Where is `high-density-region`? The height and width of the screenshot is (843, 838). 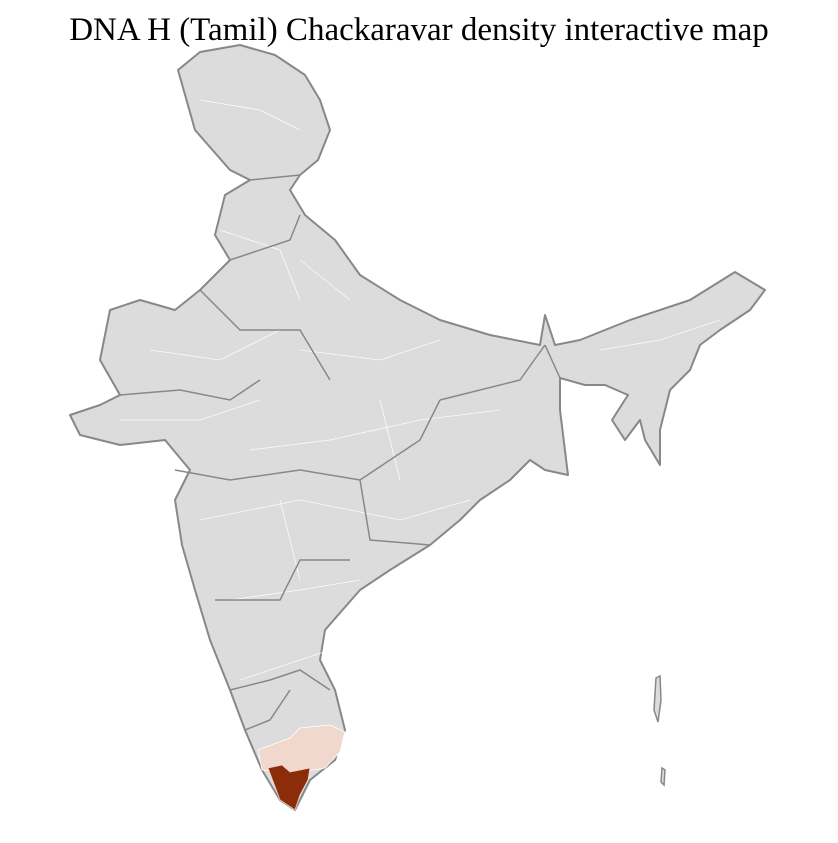
high-density-region is located at coordinates (289, 787).